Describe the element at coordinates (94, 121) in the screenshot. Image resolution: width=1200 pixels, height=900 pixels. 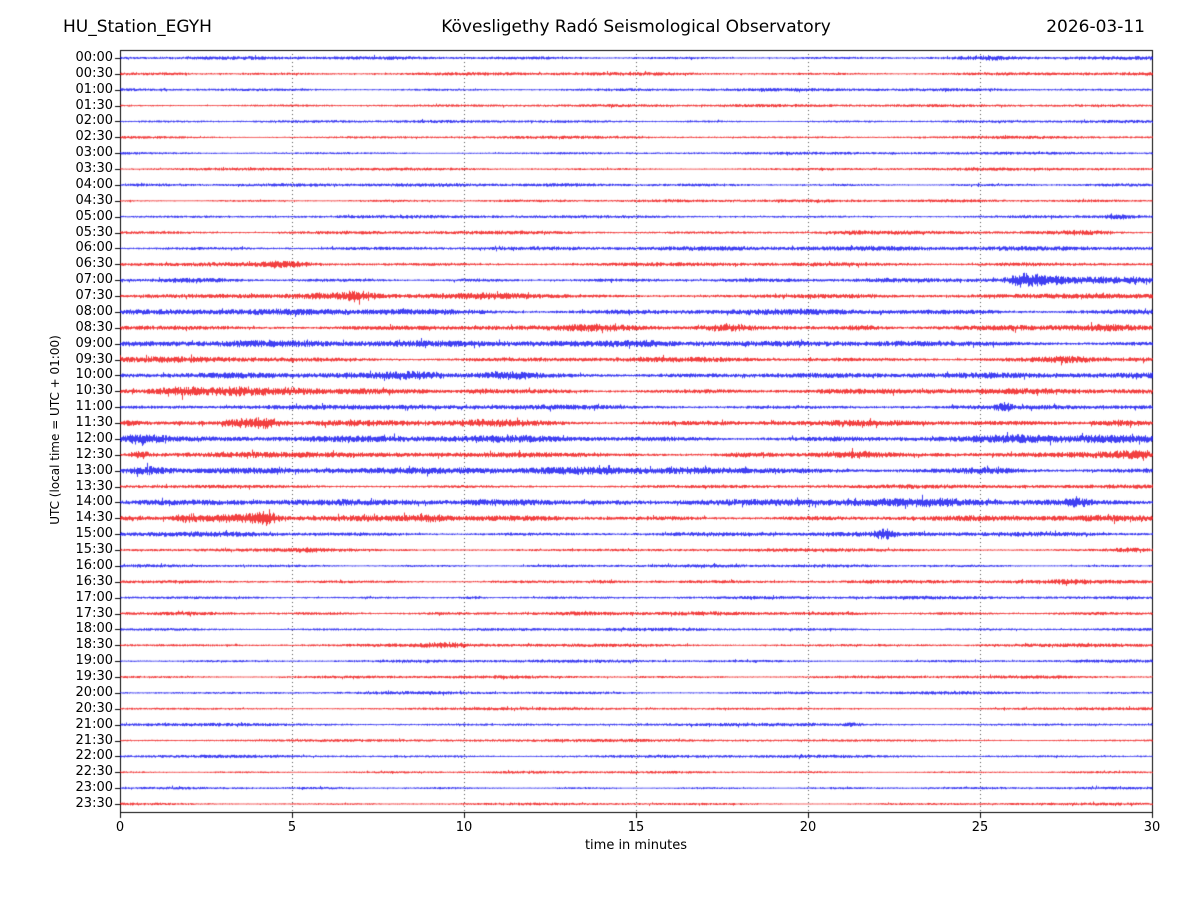
I see `y-tick-label: 02:00` at that location.